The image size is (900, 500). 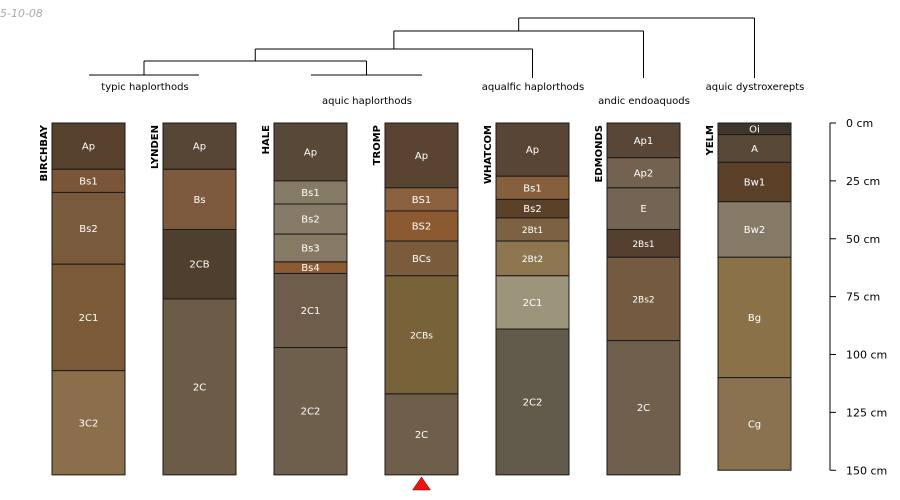 I want to click on profile-whatcom: Ap Bs1 Bs2 2Bt1 2Bt2 2C1 2C2 WHATCOM, so click(x=526, y=299).